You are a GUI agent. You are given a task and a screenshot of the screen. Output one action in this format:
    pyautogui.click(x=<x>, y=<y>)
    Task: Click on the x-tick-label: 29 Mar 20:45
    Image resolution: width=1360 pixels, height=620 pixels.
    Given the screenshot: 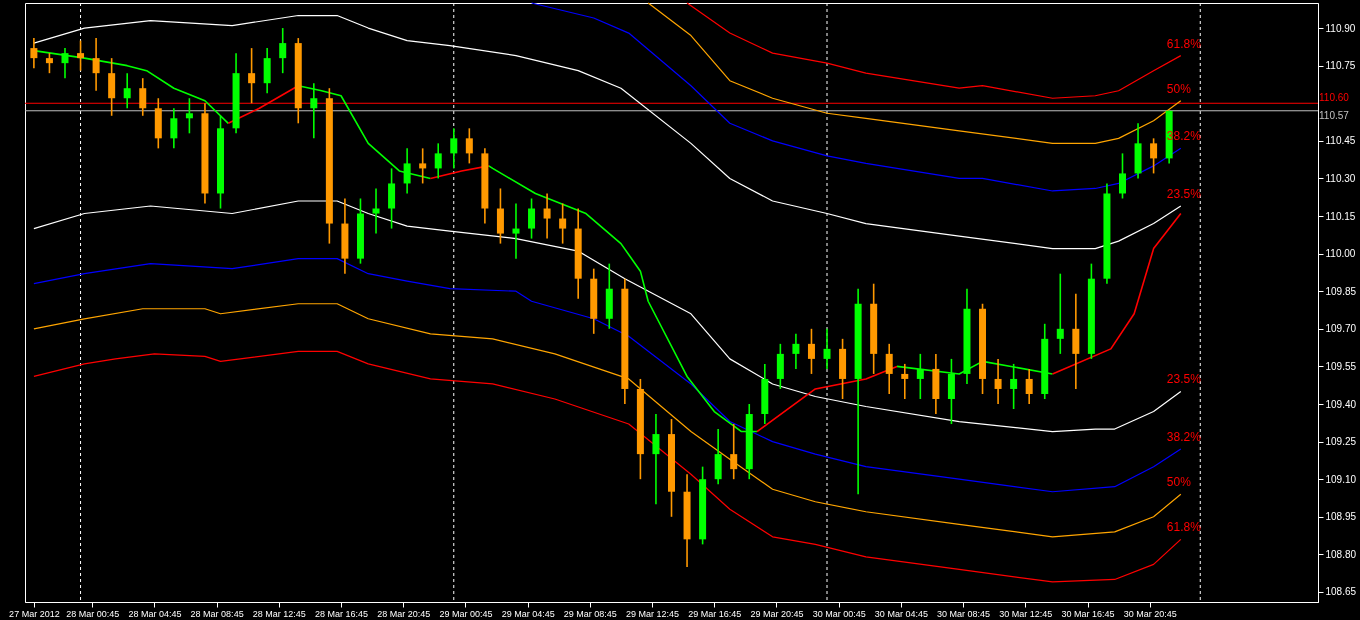 What is the action you would take?
    pyautogui.click(x=777, y=613)
    